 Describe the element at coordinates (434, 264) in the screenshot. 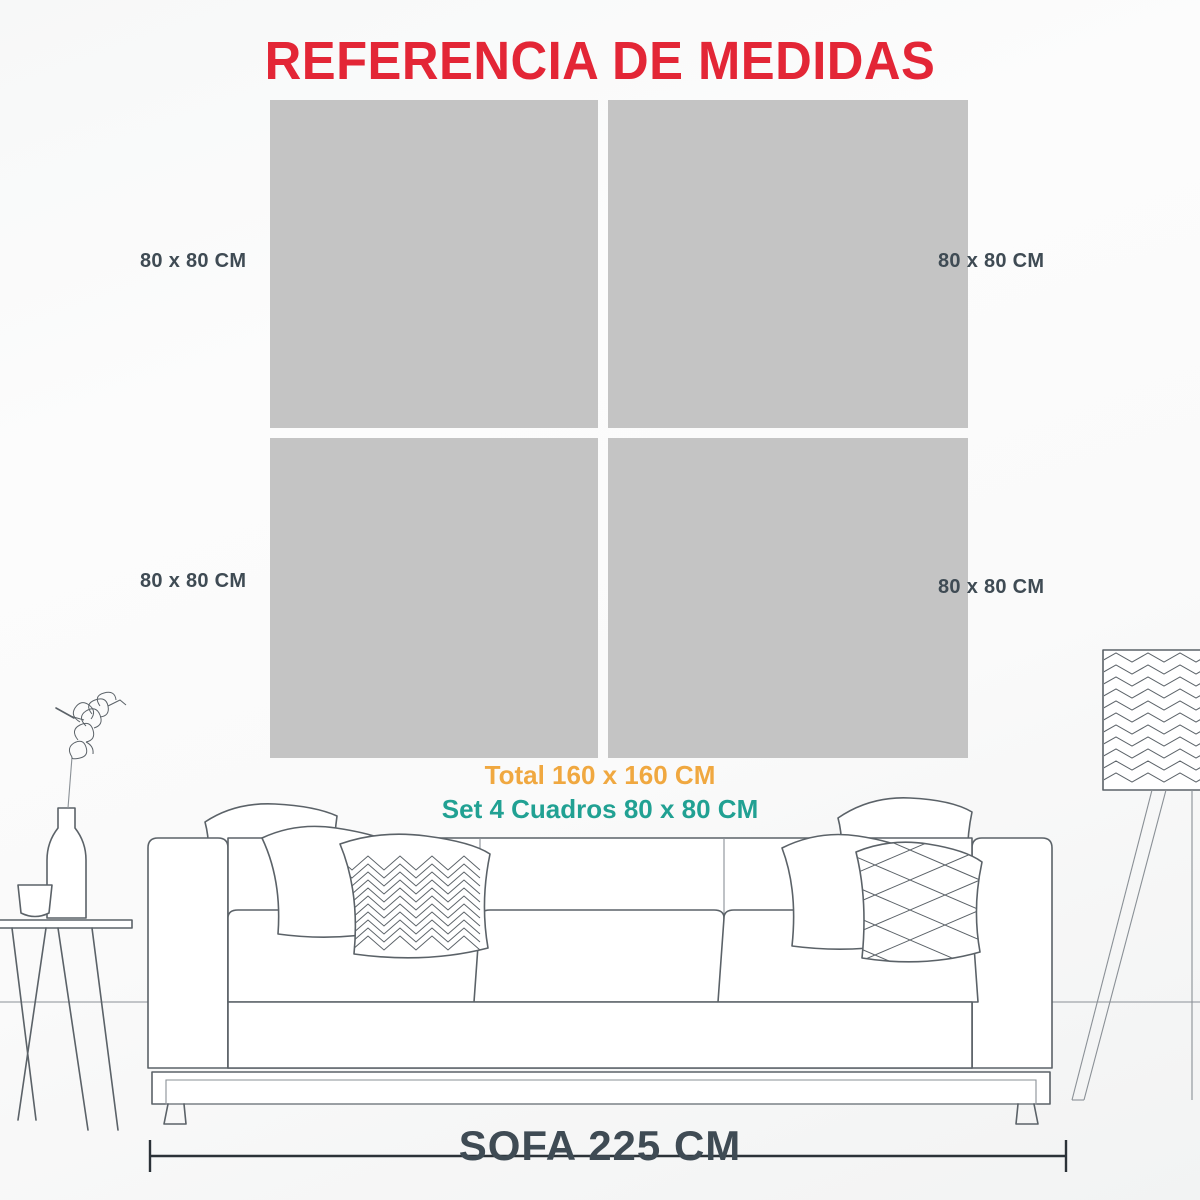

I see `art-panel-top-left` at that location.